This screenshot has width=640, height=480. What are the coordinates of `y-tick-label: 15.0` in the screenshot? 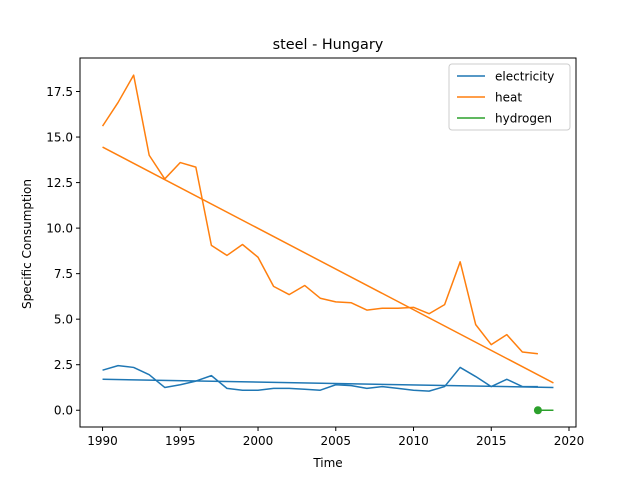 It's located at (59, 138).